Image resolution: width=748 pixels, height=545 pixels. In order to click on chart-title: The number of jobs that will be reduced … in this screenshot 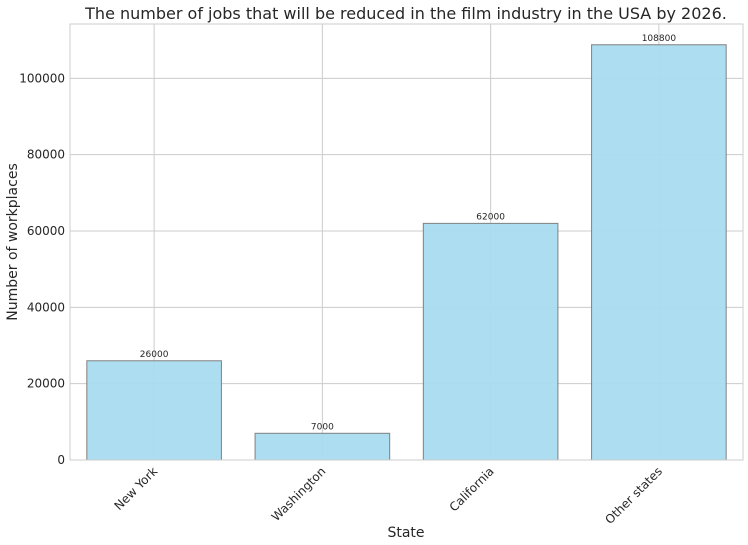, I will do `click(405, 13)`.